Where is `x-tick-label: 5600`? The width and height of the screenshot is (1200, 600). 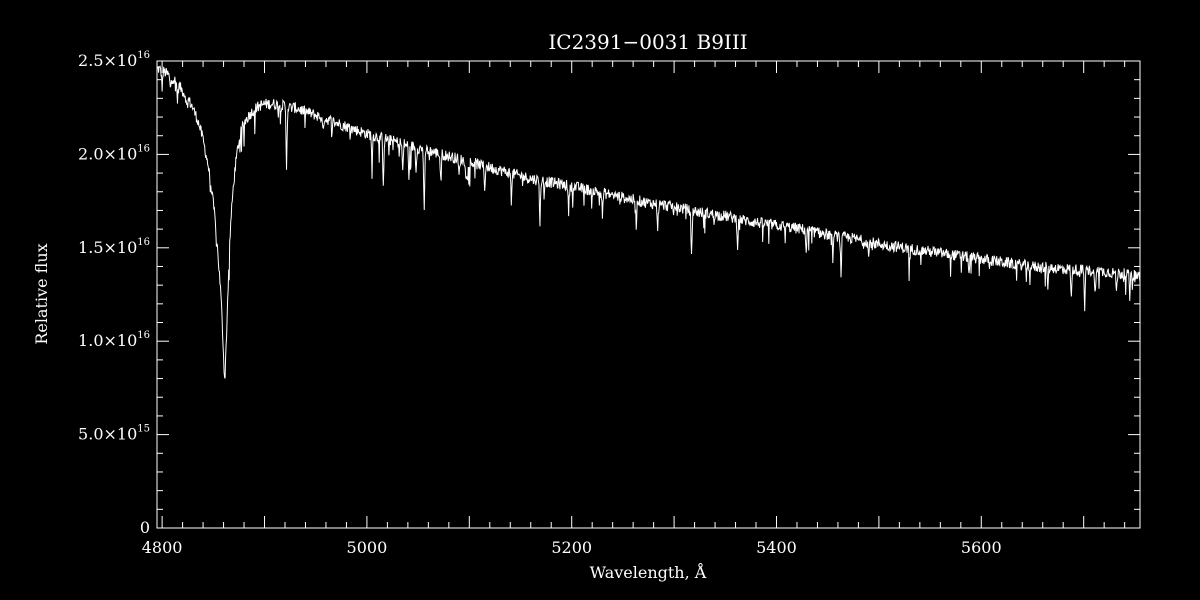 x-tick-label: 5600 is located at coordinates (981, 547).